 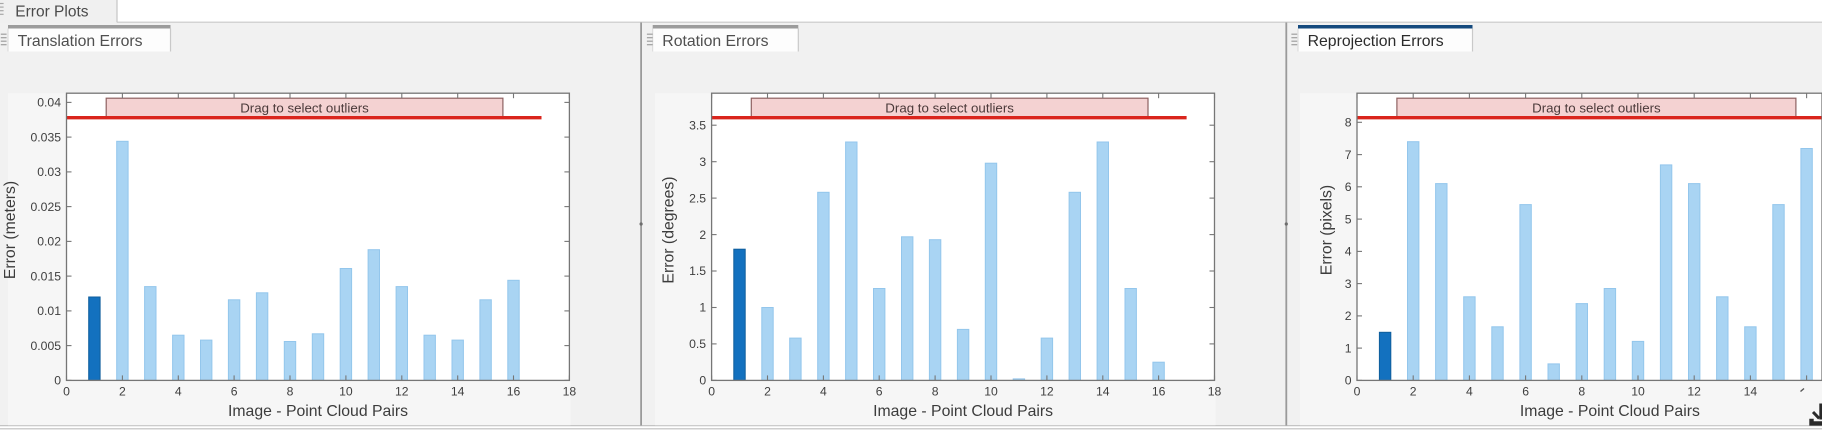 What do you see at coordinates (49, 311) in the screenshot?
I see `svg-text: 0.01` at bounding box center [49, 311].